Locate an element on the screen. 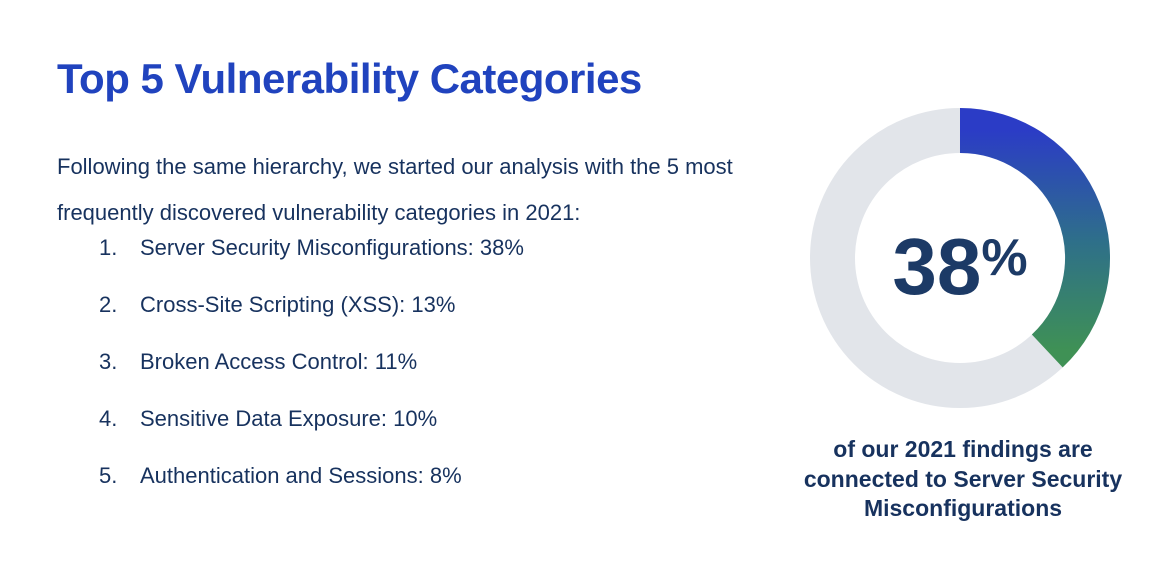 This screenshot has height=562, width=1166. list-item: 3. Broken Access Control: 11% is located at coordinates (311, 362).